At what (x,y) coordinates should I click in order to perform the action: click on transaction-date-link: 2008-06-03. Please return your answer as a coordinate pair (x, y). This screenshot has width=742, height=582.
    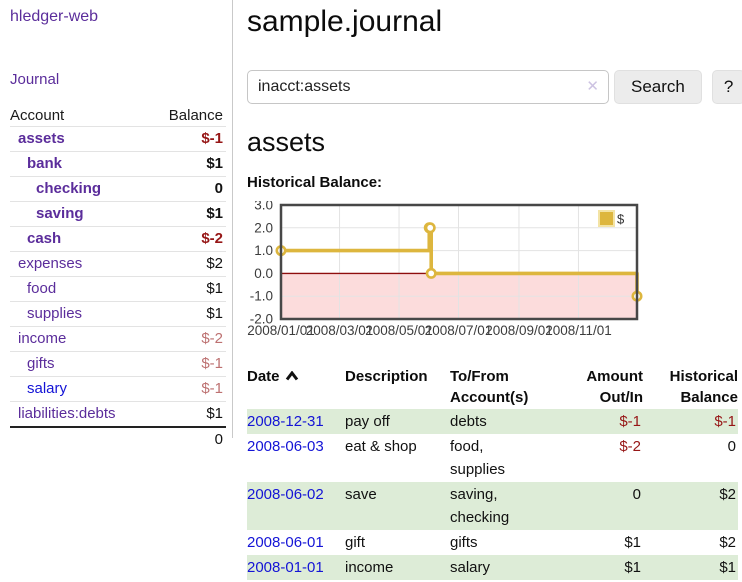
    Looking at the image, I should click on (285, 446).